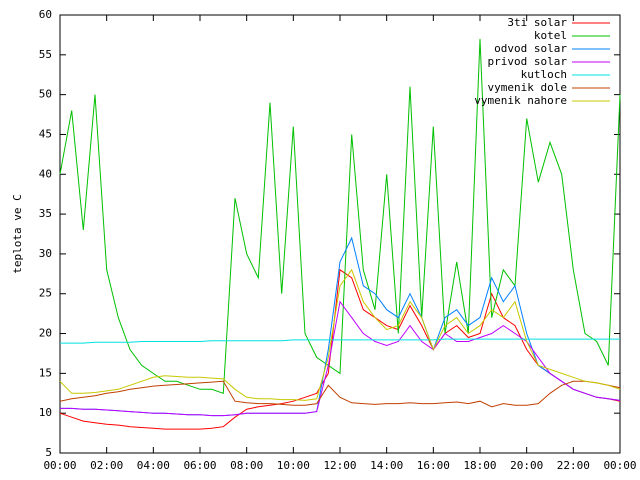 The height and width of the screenshot is (480, 640). Describe the element at coordinates (544, 74) in the screenshot. I see `legend-label: kutloch` at that location.